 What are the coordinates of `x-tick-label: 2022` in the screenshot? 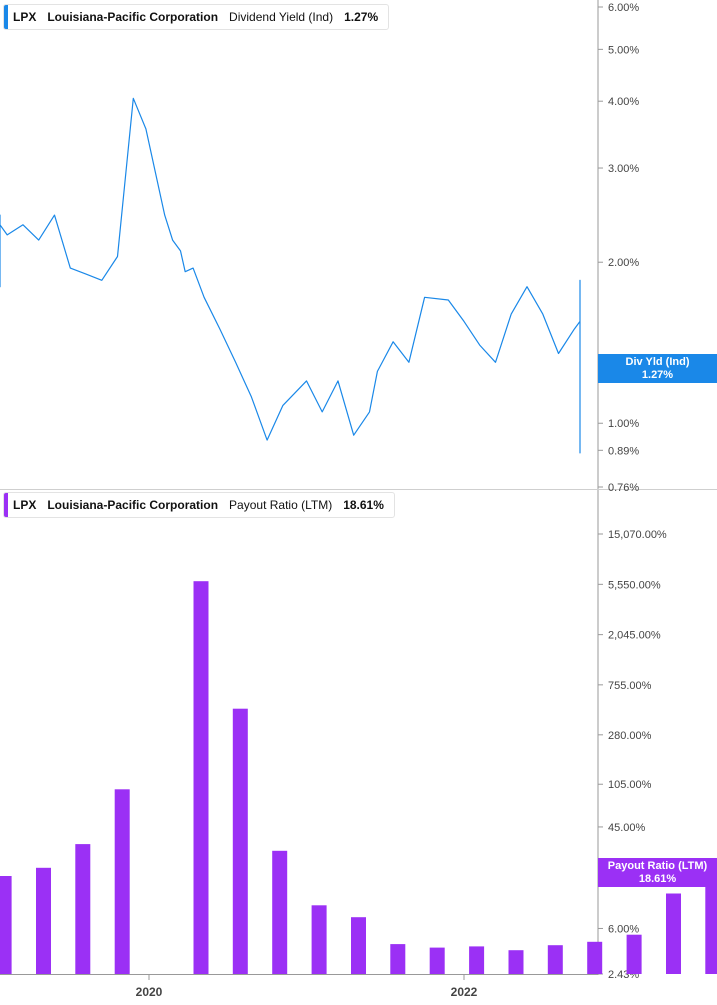 It's located at (464, 992).